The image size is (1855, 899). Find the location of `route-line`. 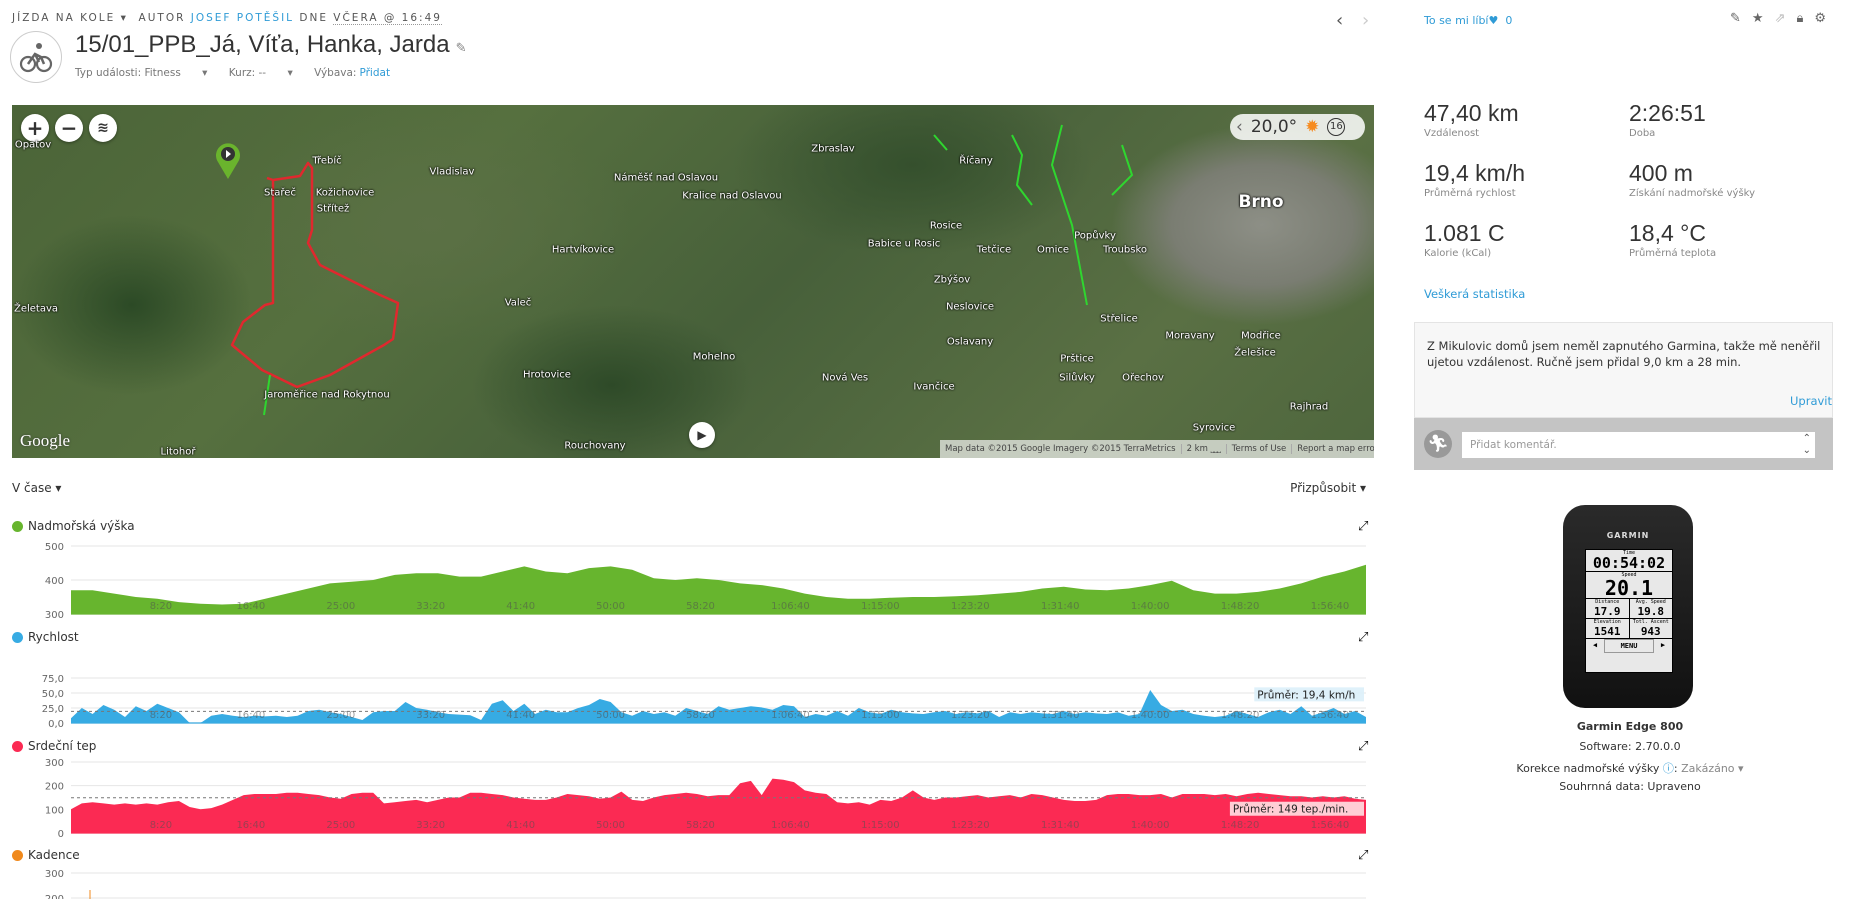

route-line is located at coordinates (315, 275).